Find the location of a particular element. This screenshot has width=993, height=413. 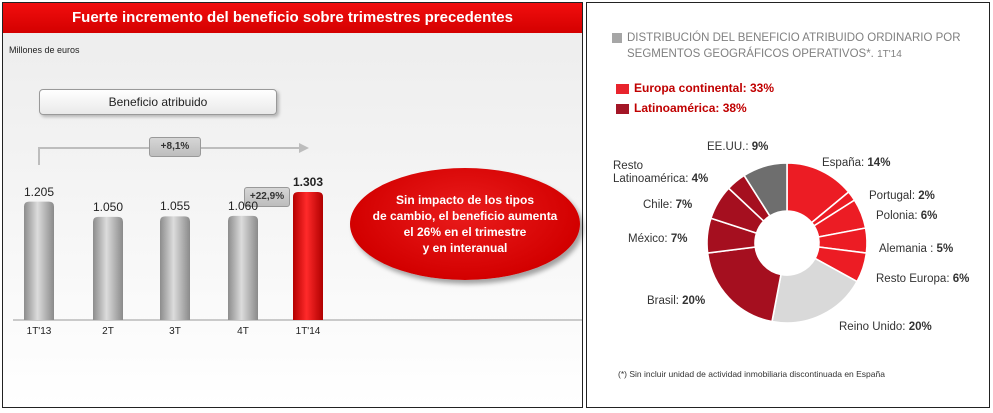

bar-1T'14 is located at coordinates (308, 256).